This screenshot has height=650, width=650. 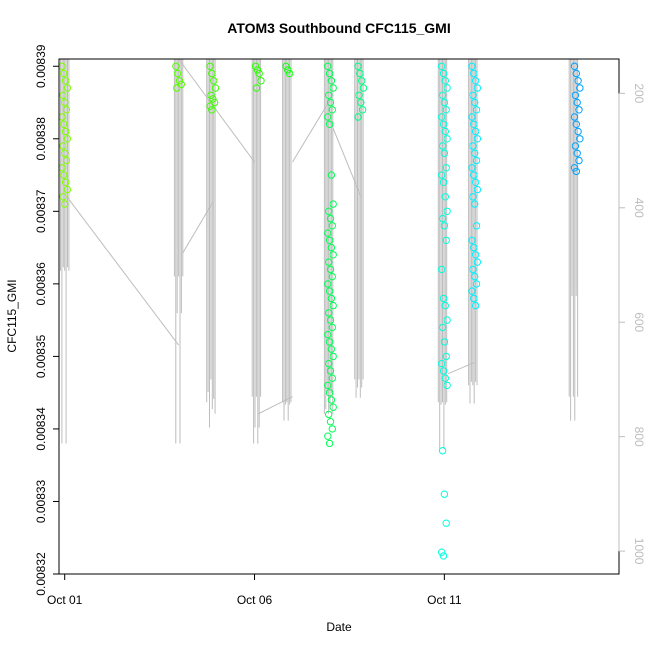 I want to click on y-tick-label: 0.00833, so click(x=41, y=501).